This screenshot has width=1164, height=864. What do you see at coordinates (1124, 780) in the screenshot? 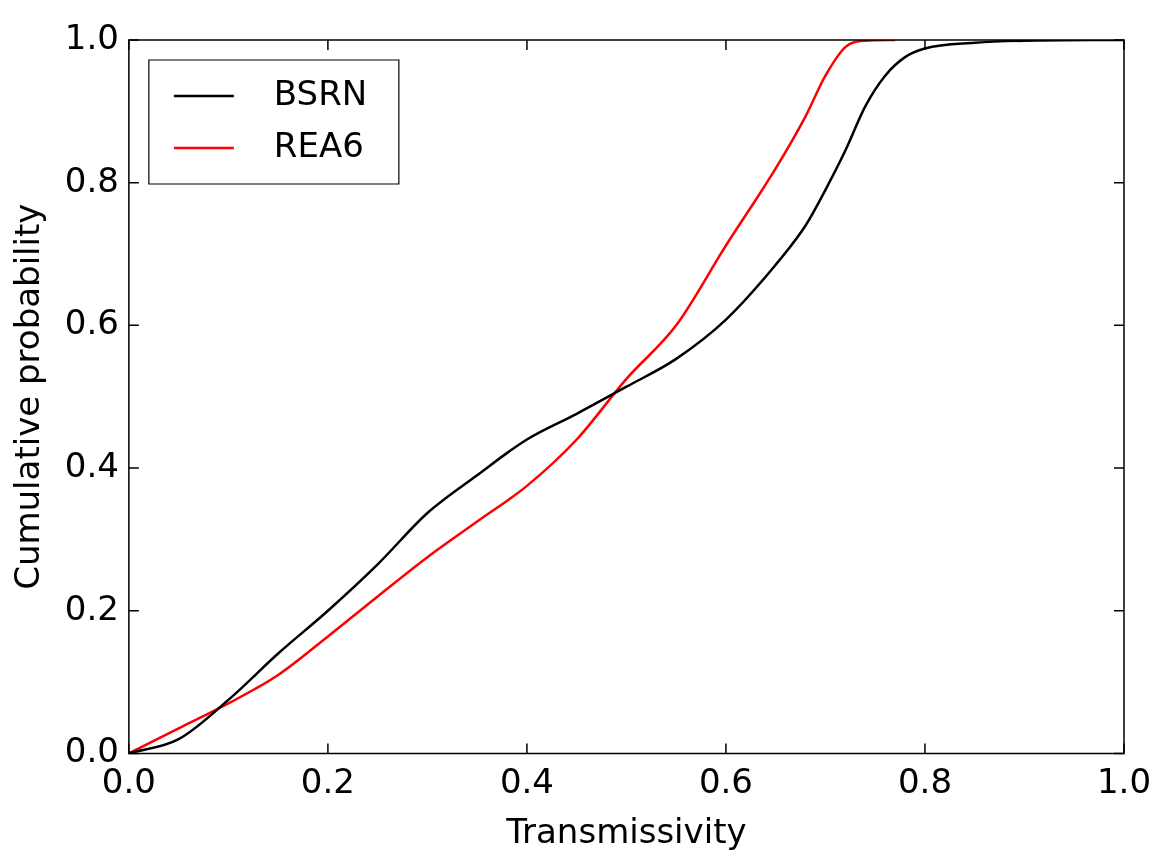
I see `x-tick-label: 1.0` at bounding box center [1124, 780].